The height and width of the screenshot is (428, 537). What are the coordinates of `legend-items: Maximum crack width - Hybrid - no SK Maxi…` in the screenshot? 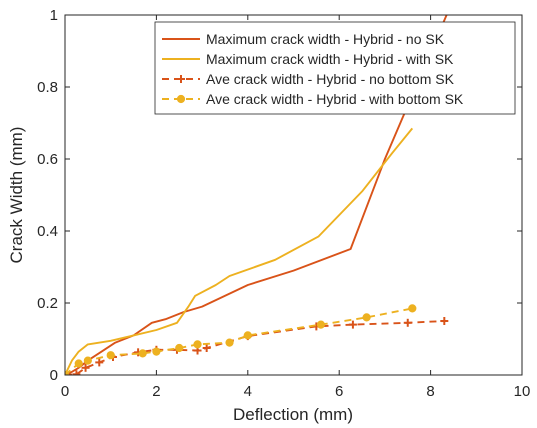 It's located at (313, 69).